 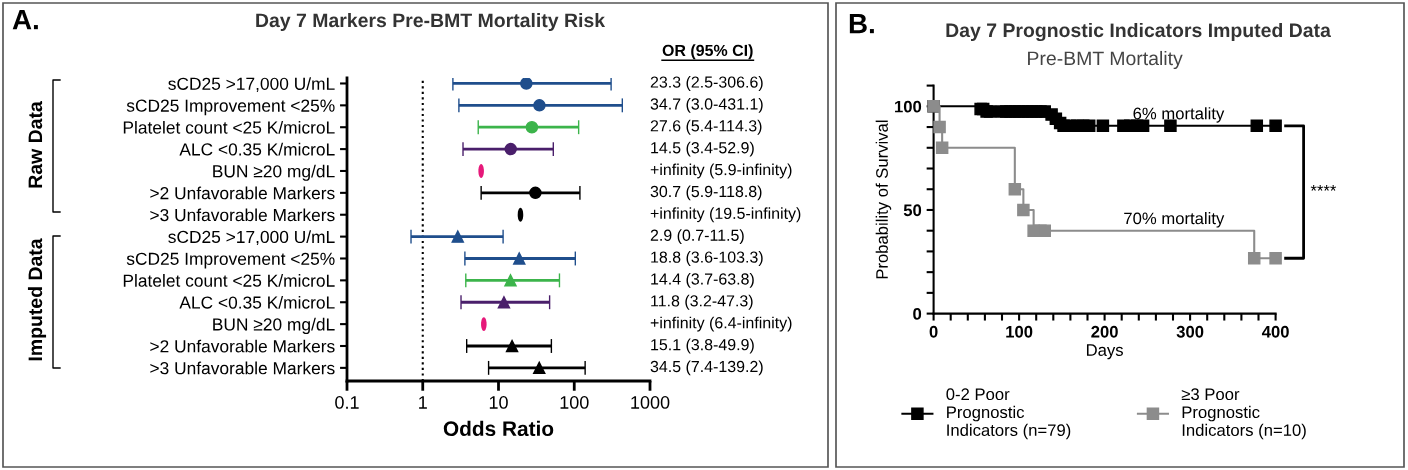 I want to click on chart-title: Day 7 Prognostic Indicators Imputed Data, so click(x=1138, y=32).